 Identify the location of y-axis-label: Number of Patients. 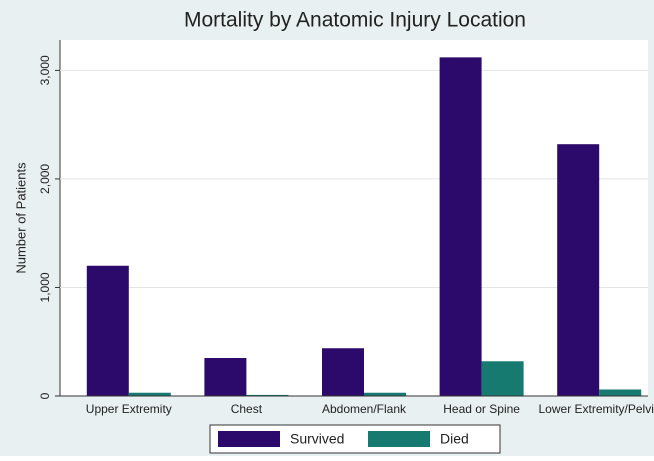
(20, 218).